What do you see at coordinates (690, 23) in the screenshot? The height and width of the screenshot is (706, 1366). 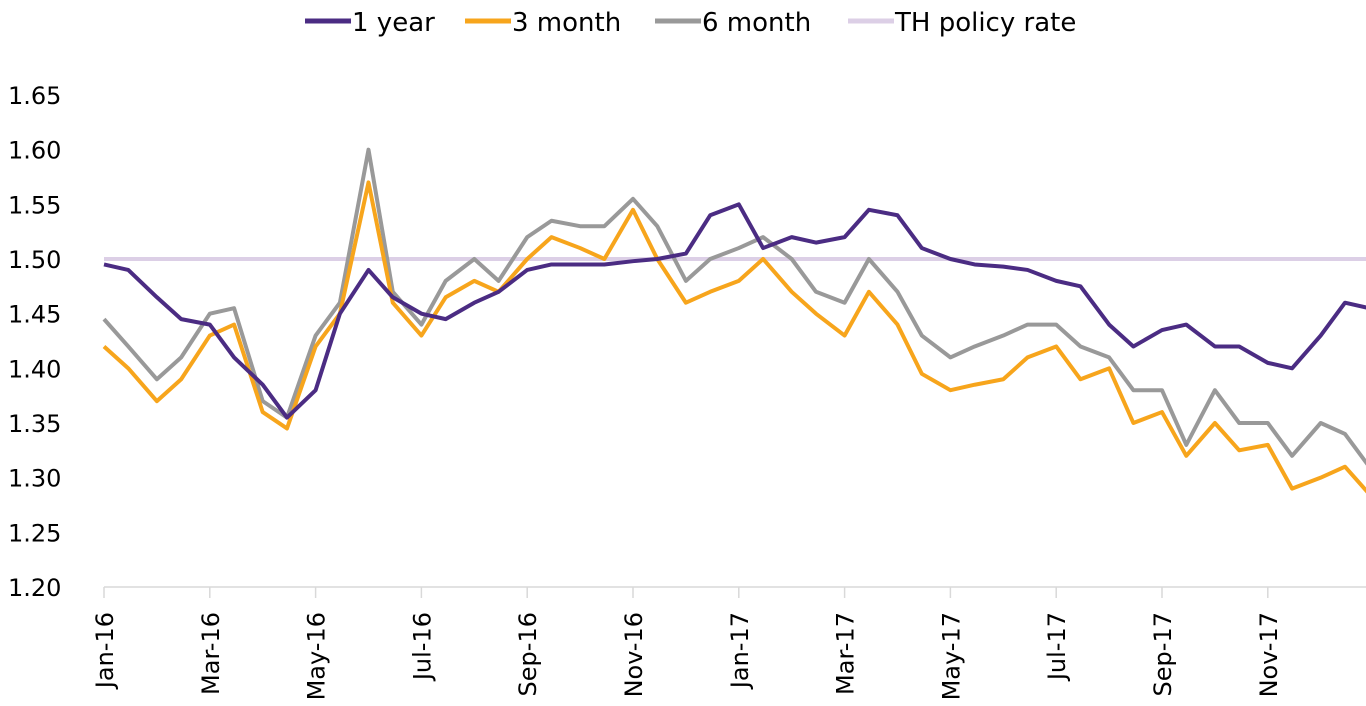 I see `legend: 1 year 3 month 6 month TH policy rate` at bounding box center [690, 23].